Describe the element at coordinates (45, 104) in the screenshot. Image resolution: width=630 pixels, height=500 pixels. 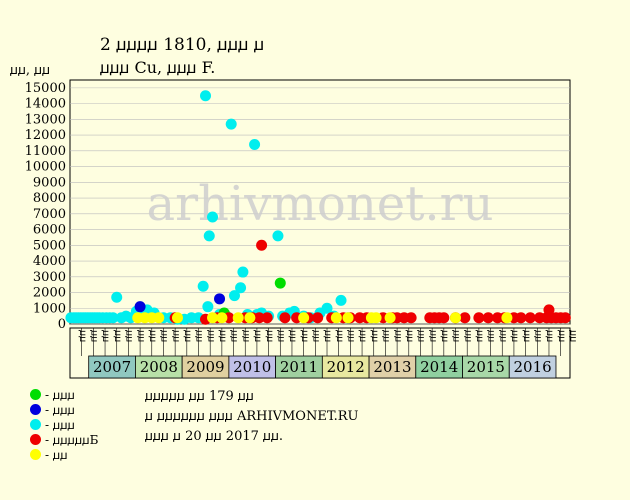
I see `y-tick-label: 14000` at that location.